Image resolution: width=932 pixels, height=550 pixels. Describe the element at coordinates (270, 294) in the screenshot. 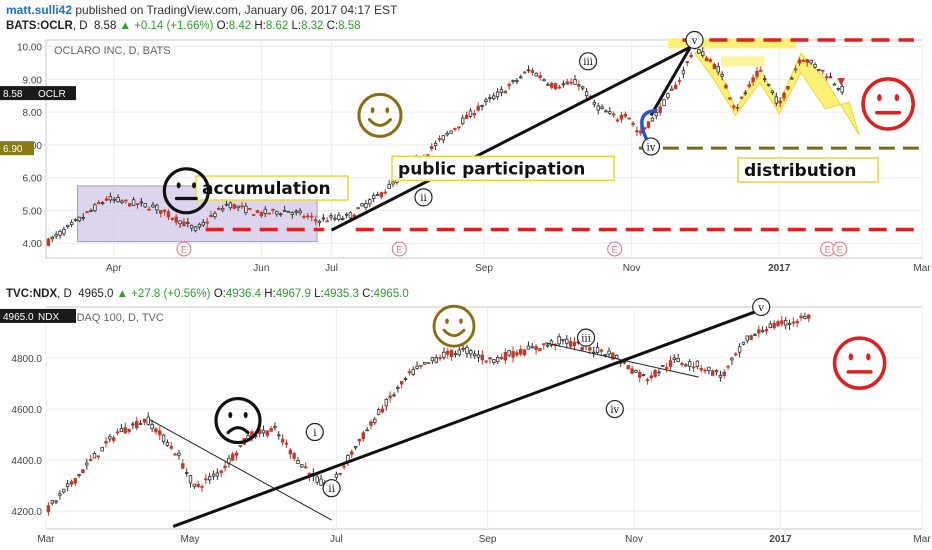

I see `ndx-high-label: H:` at that location.